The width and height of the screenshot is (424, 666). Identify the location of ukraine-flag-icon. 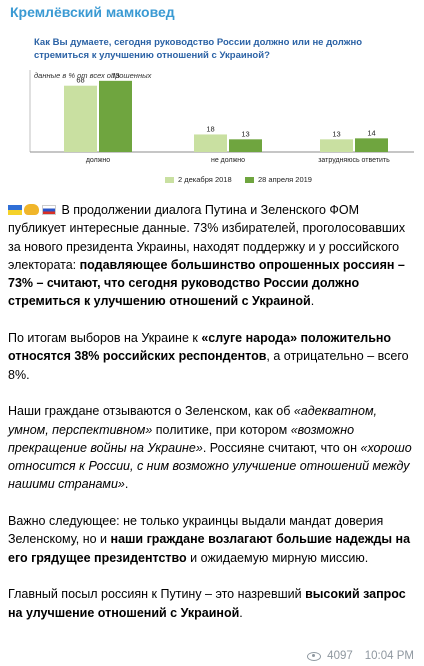
(15, 210).